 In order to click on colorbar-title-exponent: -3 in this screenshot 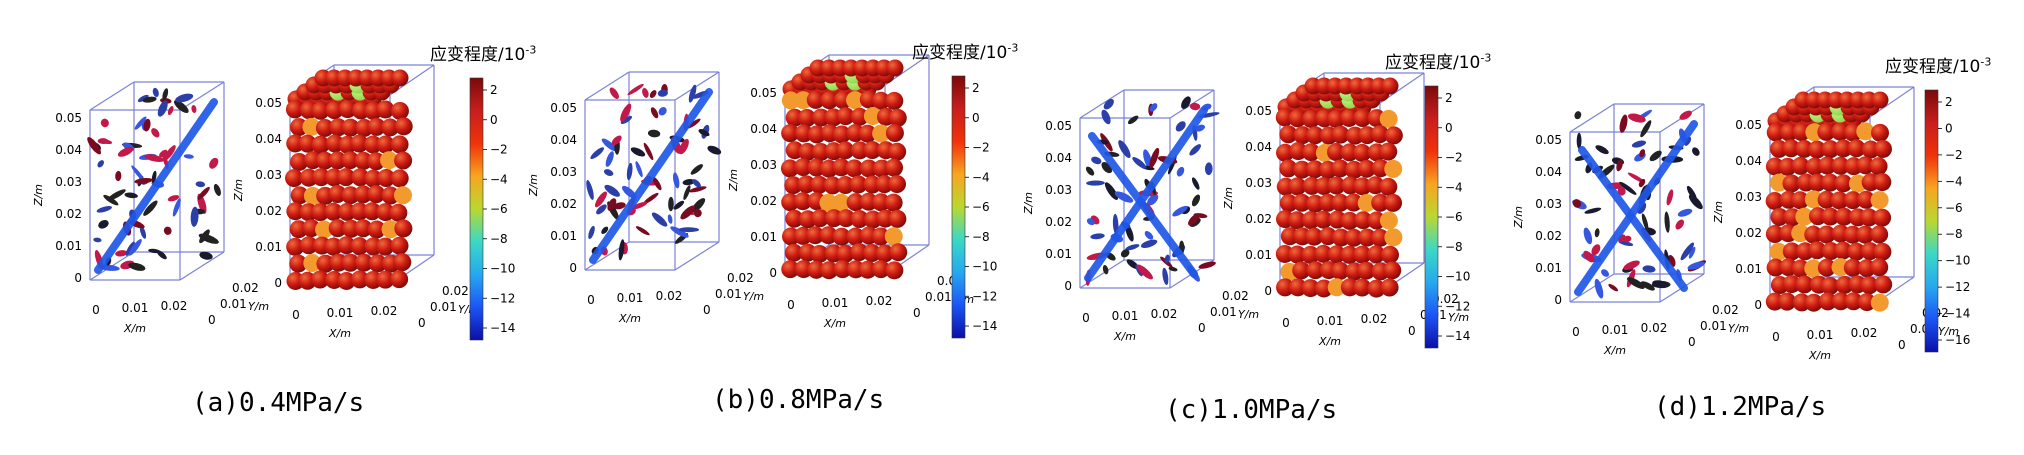, I will do `click(1486, 58)`.